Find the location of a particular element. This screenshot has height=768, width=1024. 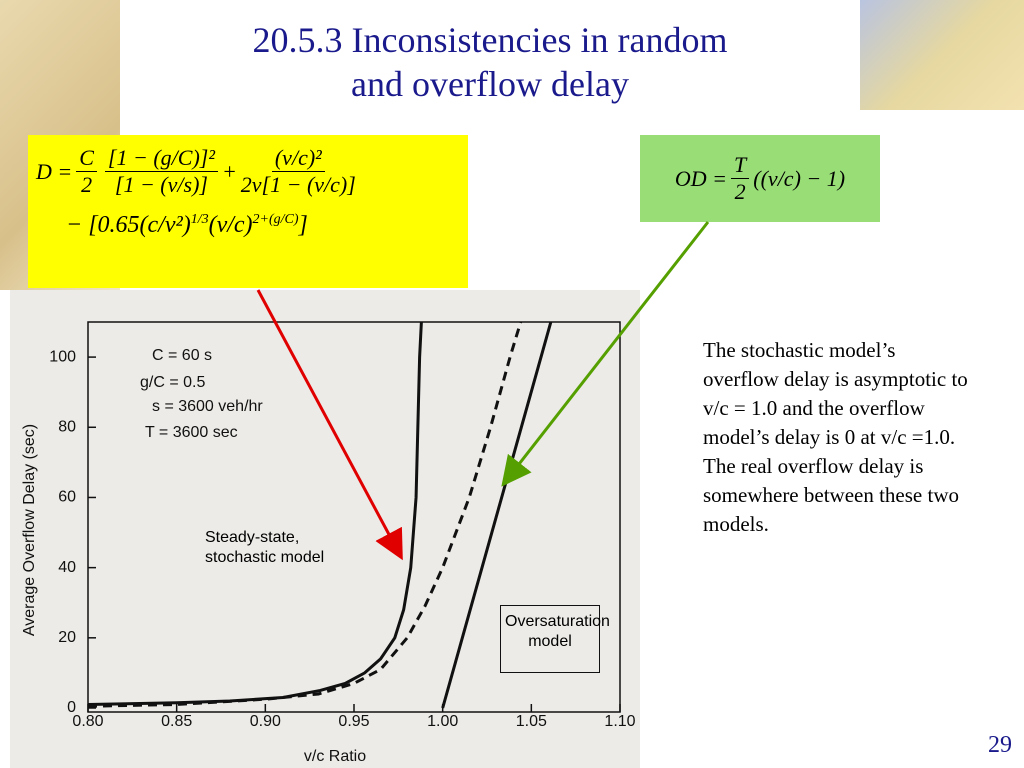

x-tick-label: 0.90 is located at coordinates (265, 721).